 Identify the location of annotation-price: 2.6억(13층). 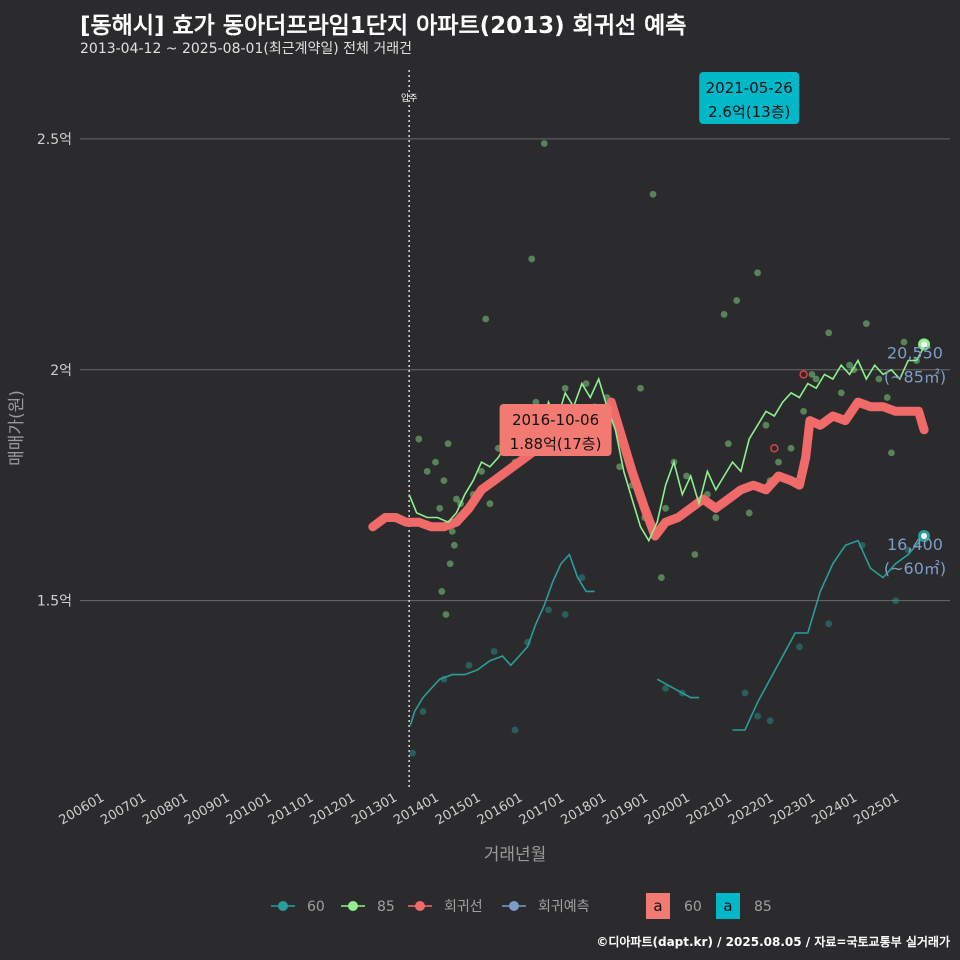
(749, 112).